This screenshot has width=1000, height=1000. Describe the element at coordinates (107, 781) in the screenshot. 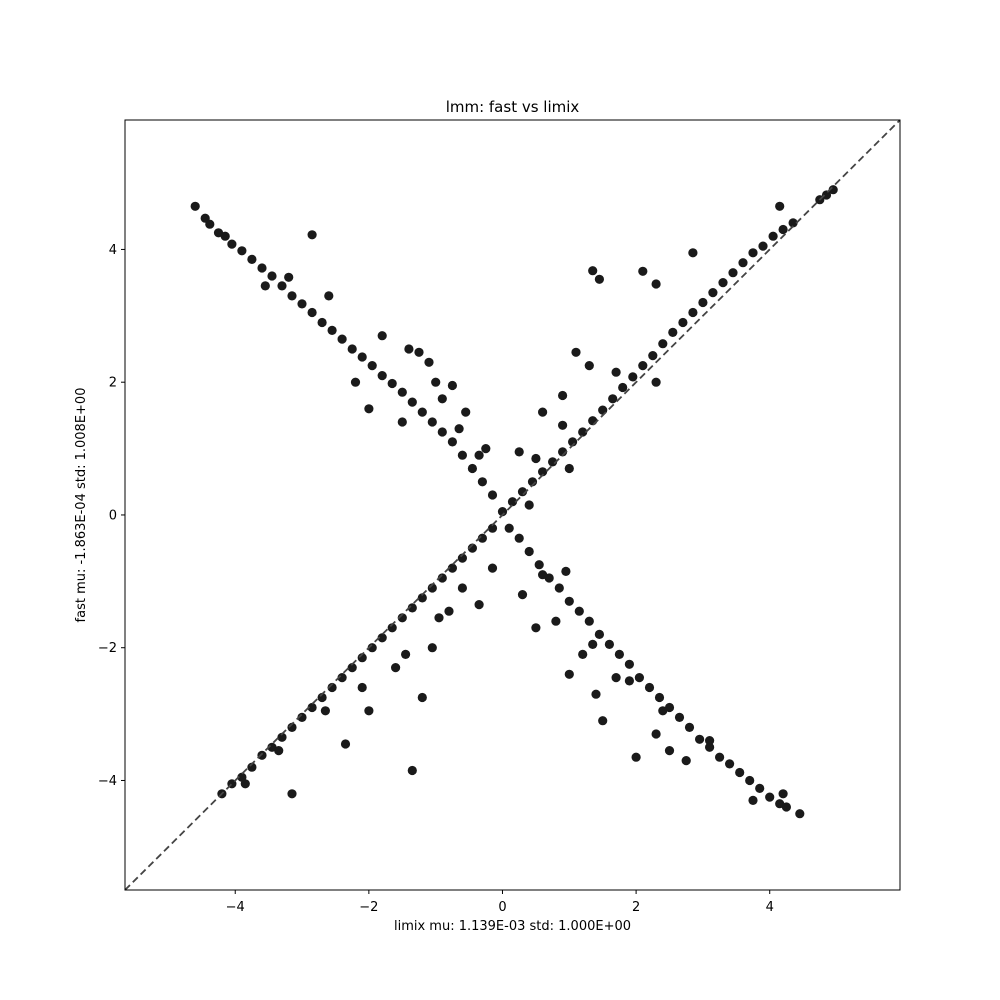

I see `y-tick-label: −4` at that location.